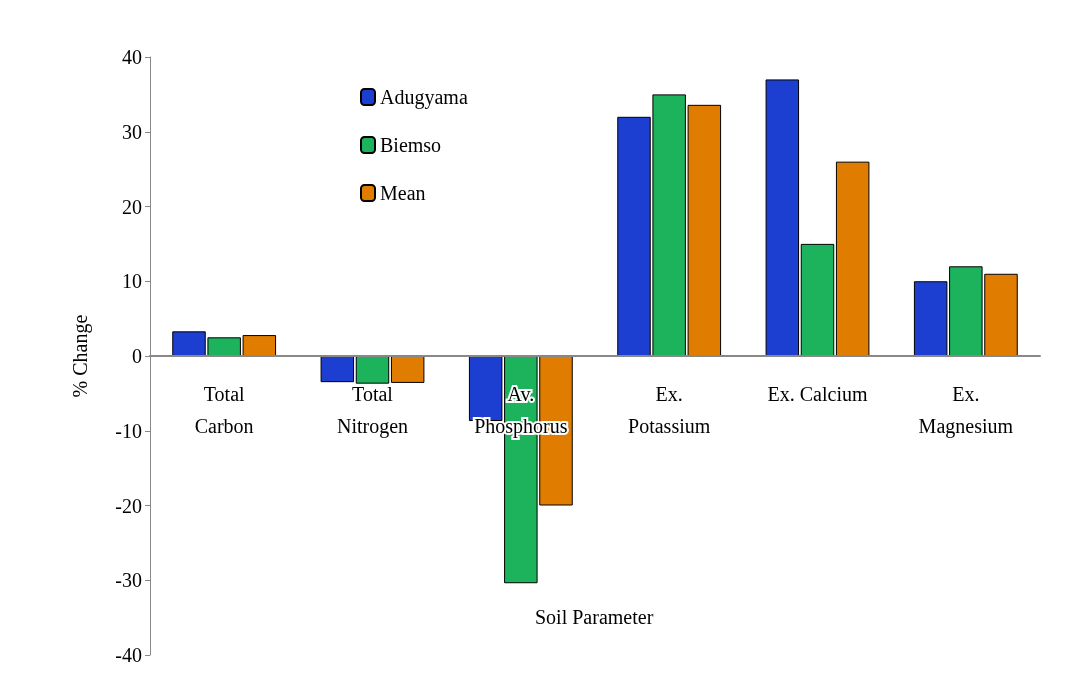  What do you see at coordinates (80, 356) in the screenshot?
I see `y-axis-title: % Change` at bounding box center [80, 356].